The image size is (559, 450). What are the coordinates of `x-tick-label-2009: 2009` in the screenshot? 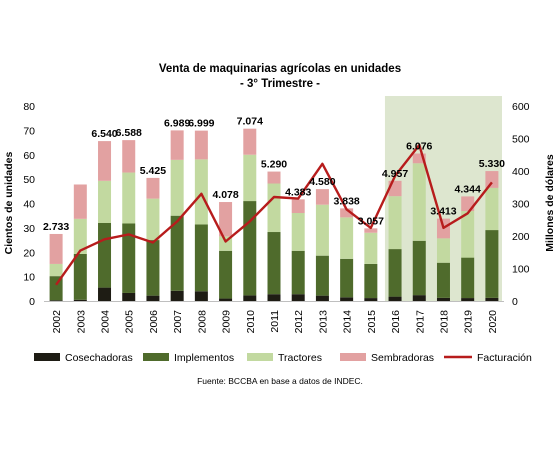 It's located at (227, 322).